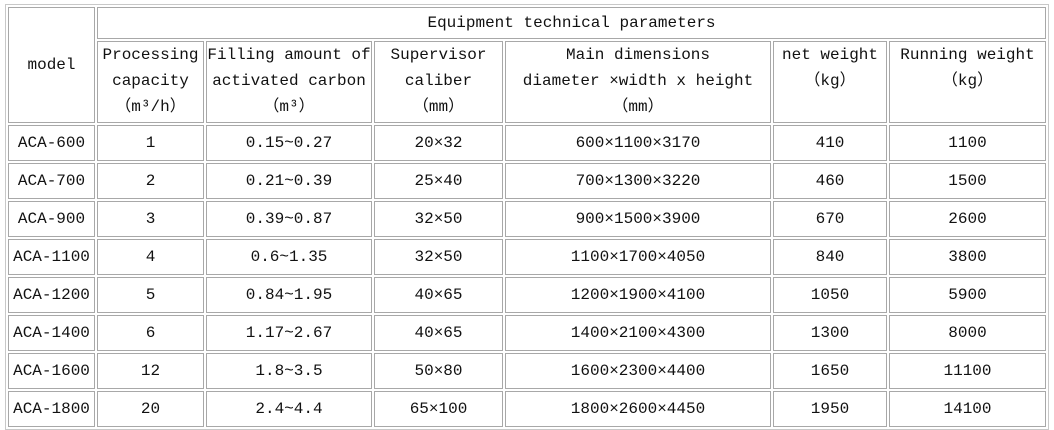 The height and width of the screenshot is (430, 1054). I want to click on supervisor-caliber-cell: 20×32, so click(438, 143).